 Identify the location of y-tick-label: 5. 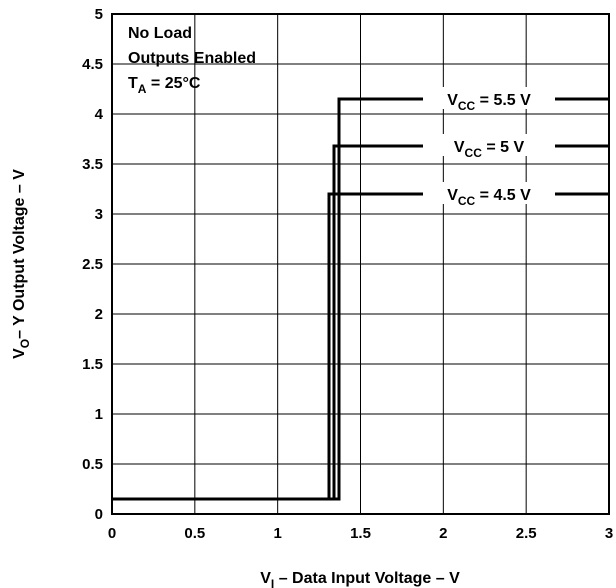
(99, 14).